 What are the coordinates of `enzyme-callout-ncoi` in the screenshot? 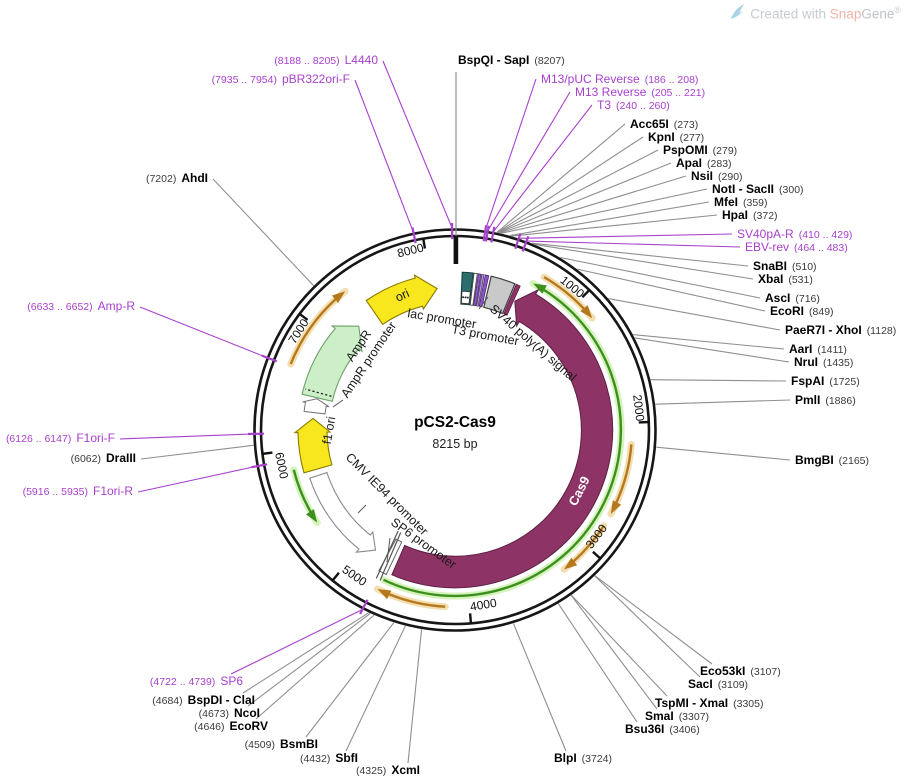 It's located at (309, 659).